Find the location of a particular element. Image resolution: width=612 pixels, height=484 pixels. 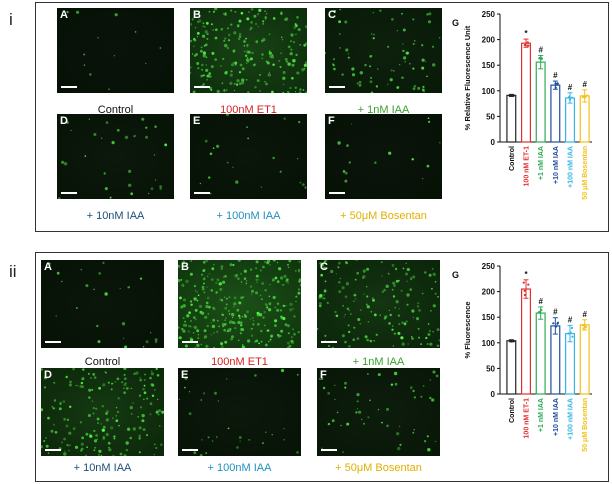

chart-bar is located at coordinates (525, 341).